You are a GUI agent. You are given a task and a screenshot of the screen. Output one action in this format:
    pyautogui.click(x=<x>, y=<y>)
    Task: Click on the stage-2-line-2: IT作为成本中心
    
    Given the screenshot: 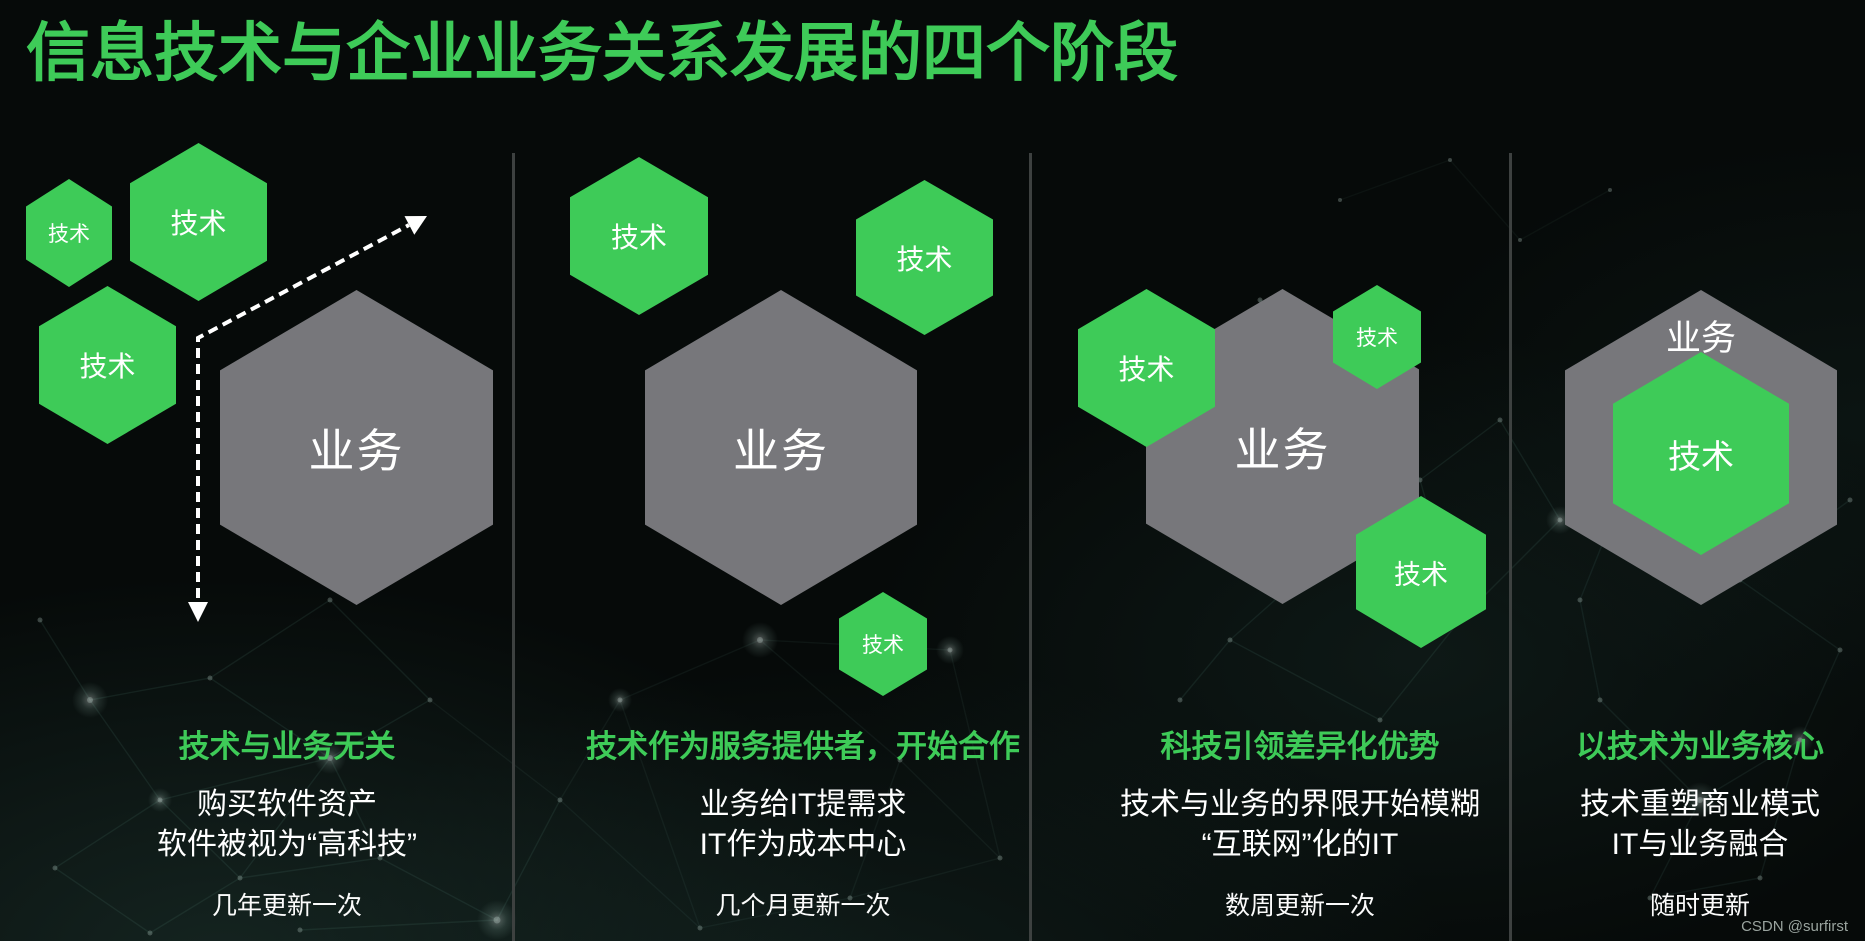 What is the action you would take?
    pyautogui.click(x=803, y=844)
    